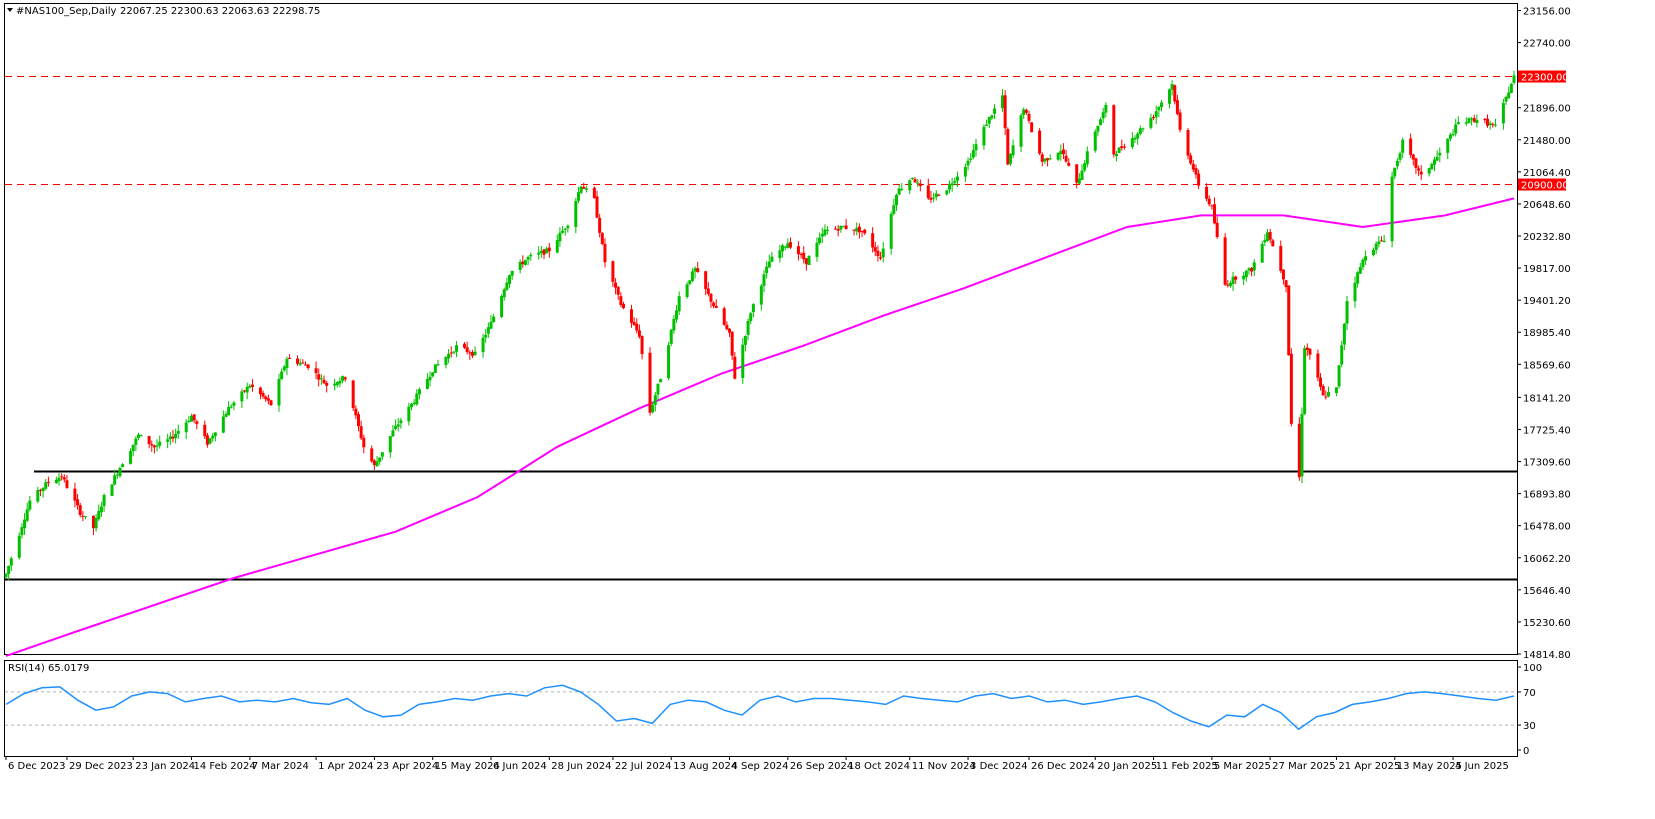 The height and width of the screenshot is (819, 1655). Describe the element at coordinates (1482, 766) in the screenshot. I see `time-tick-label: 4 Jun 2025` at that location.